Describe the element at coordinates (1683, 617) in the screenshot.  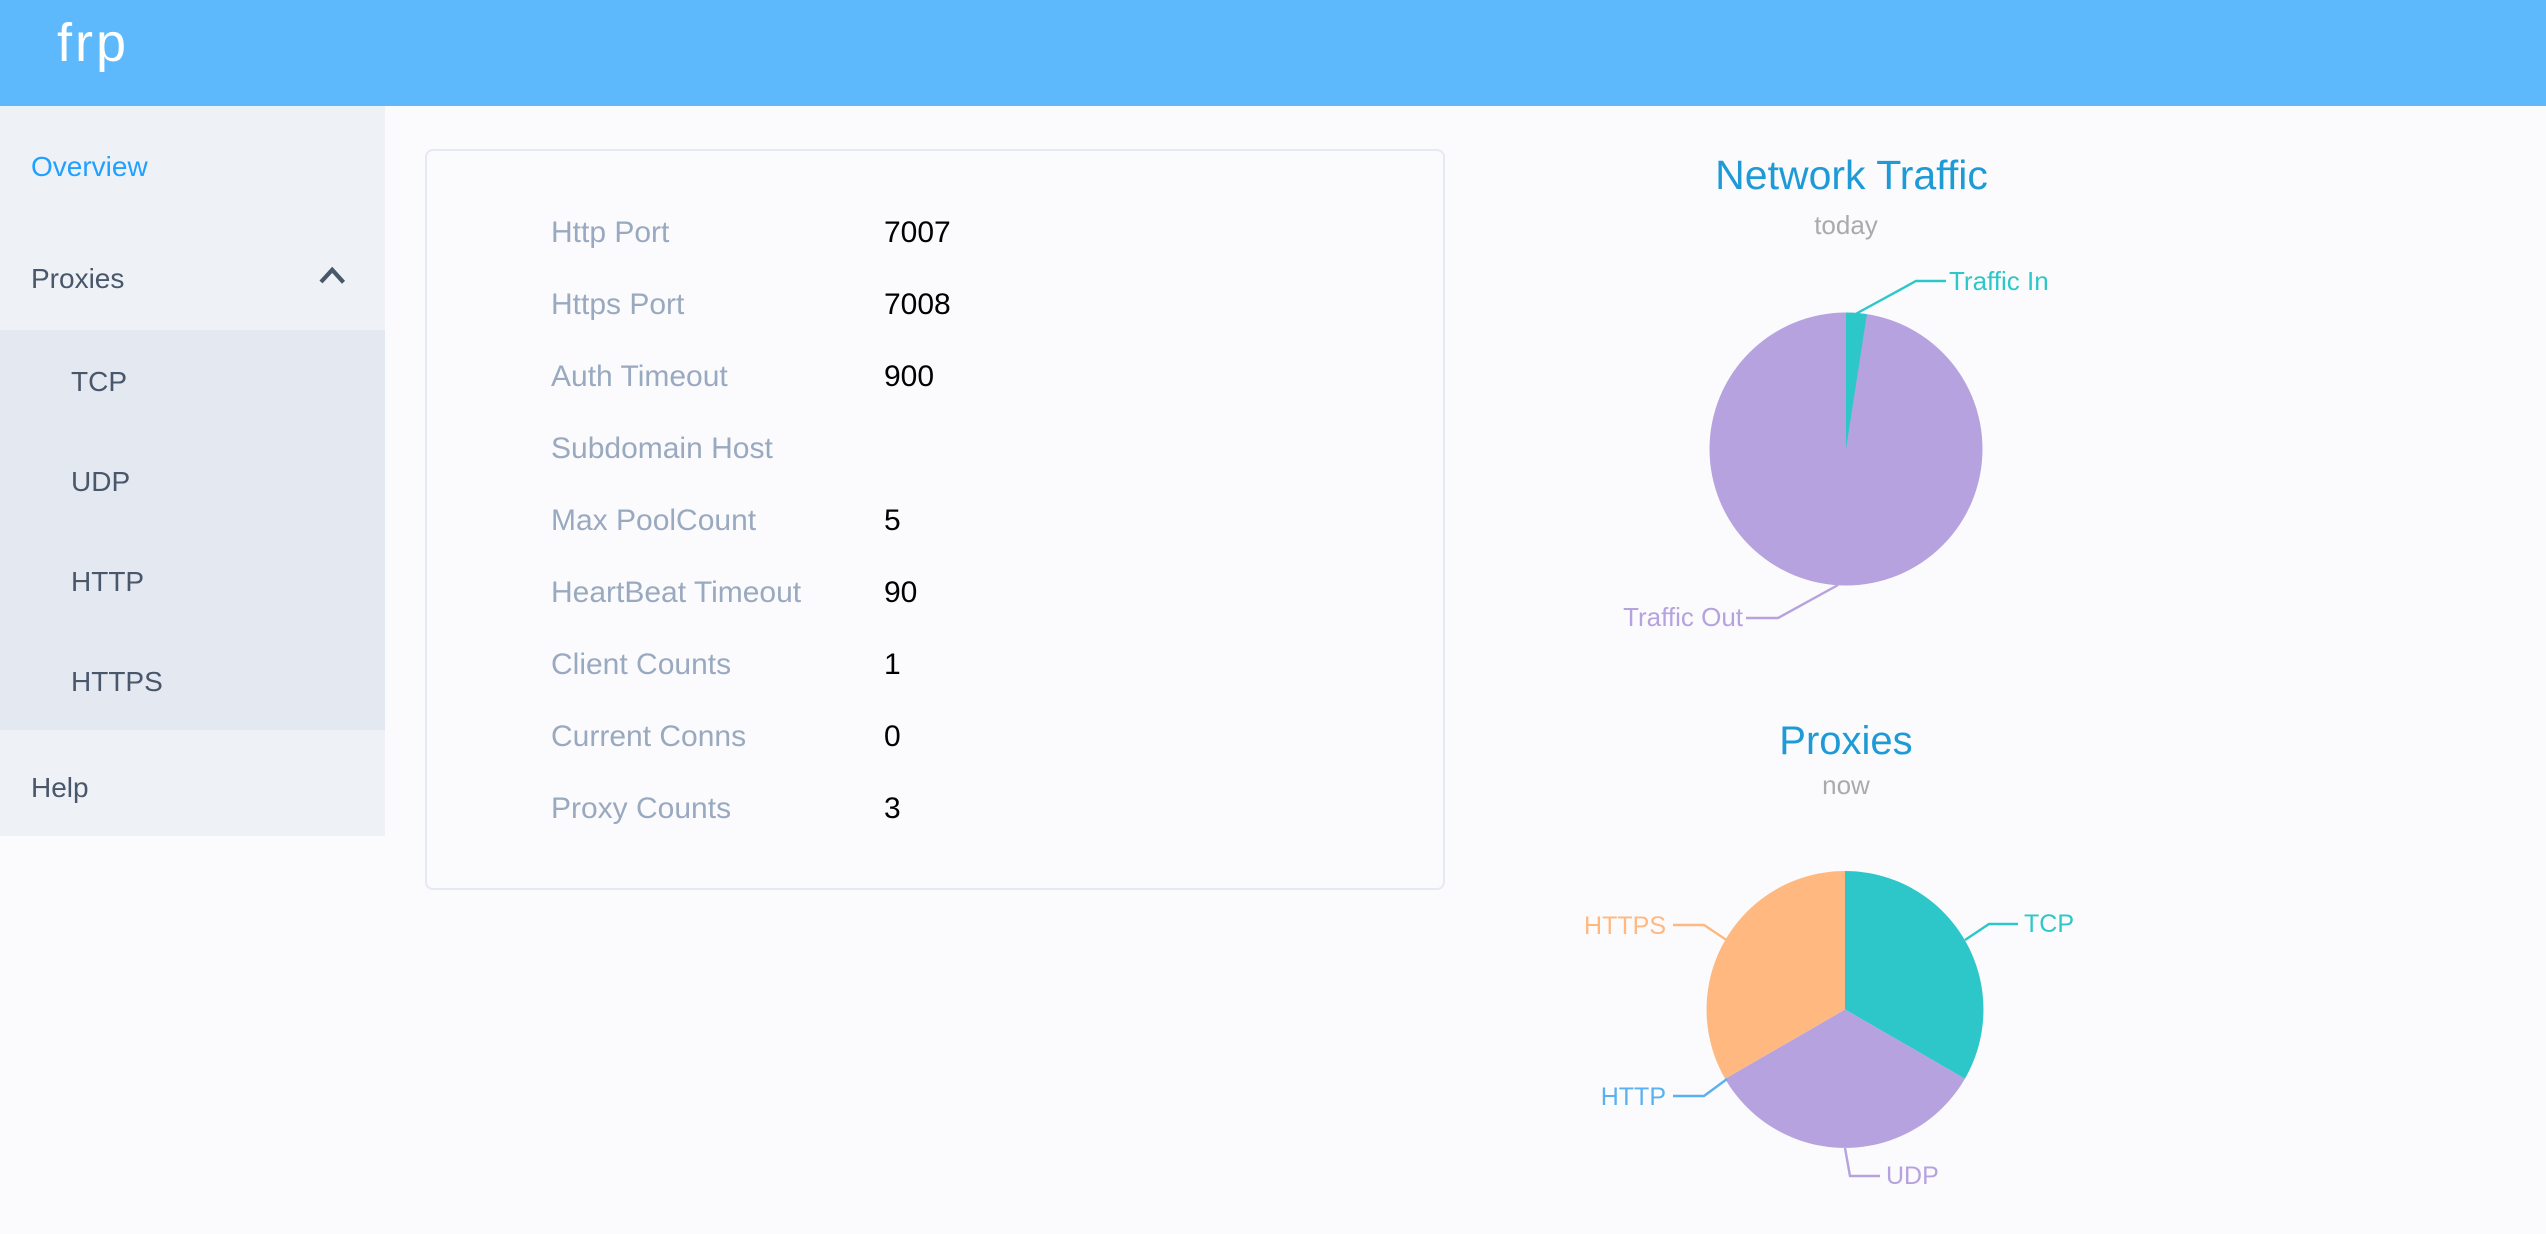
I see `svg-text: Traffic Out` at that location.